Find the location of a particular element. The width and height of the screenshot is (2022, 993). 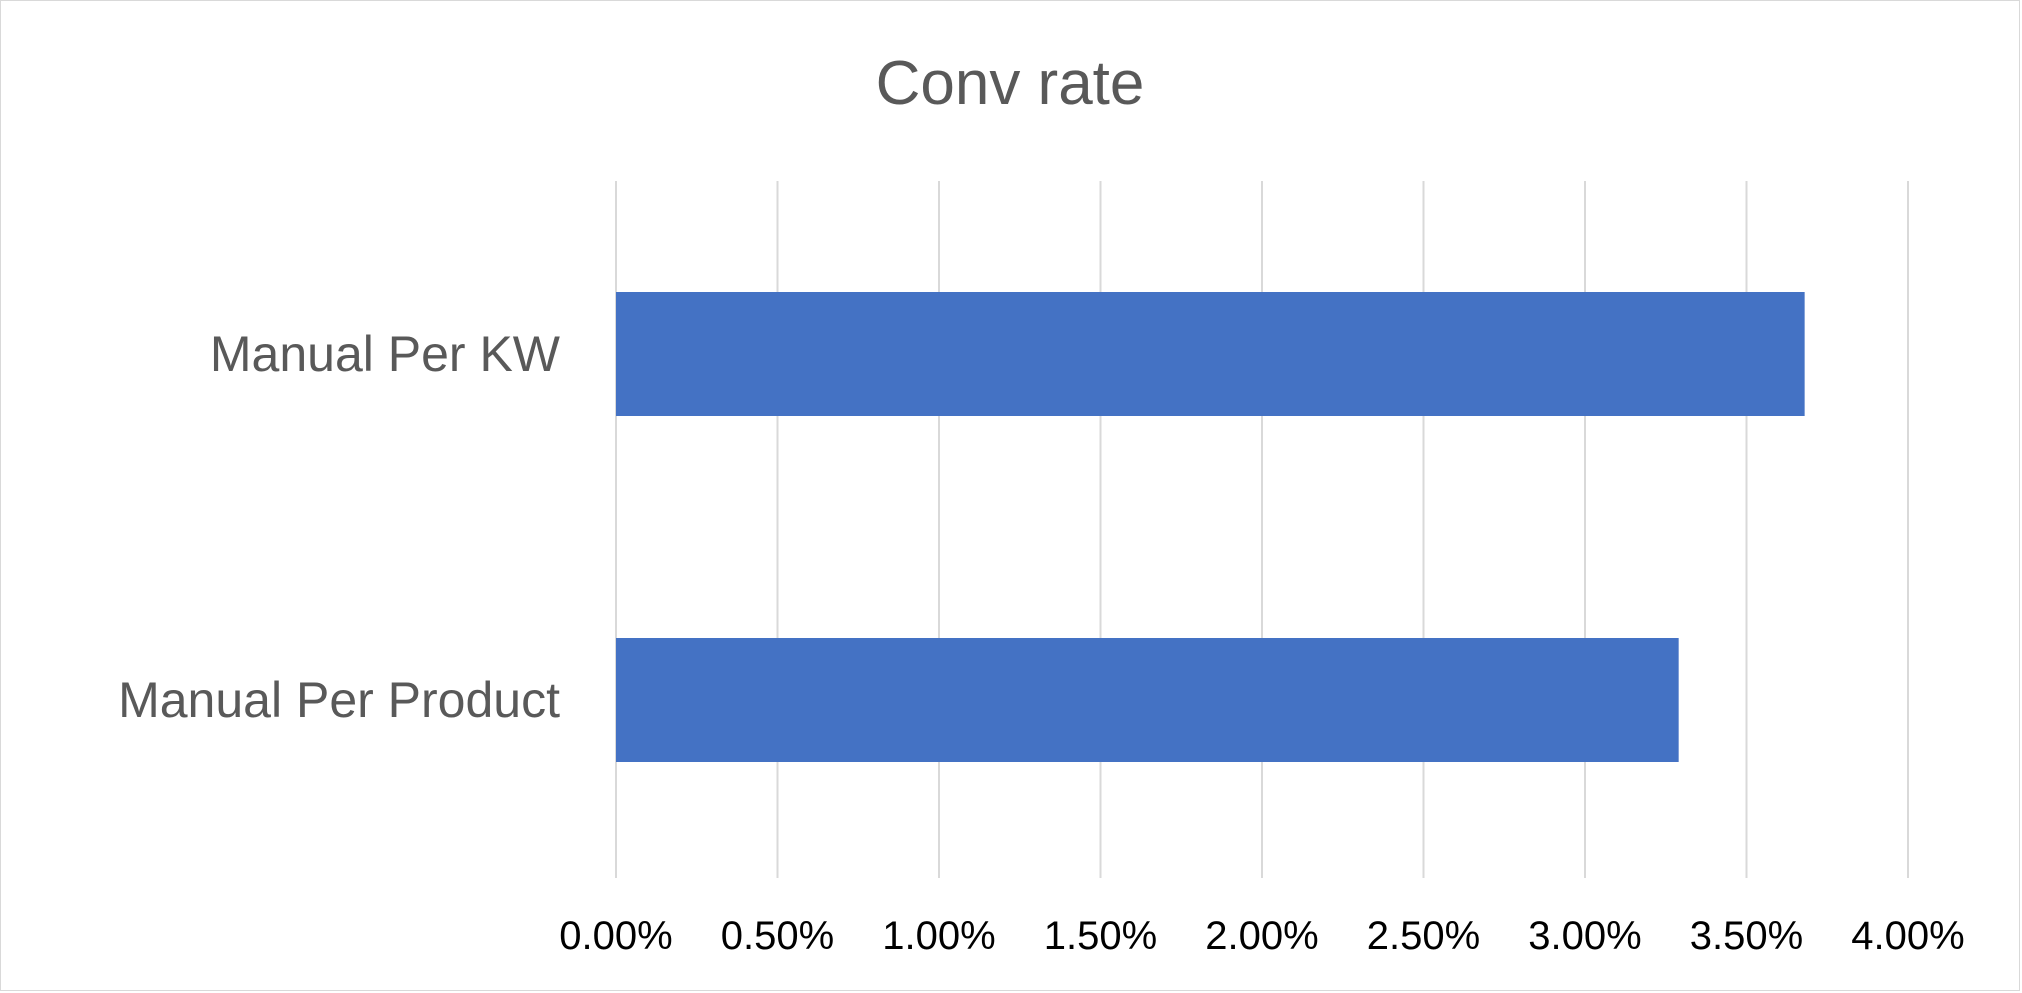

x-tick-label: 4.00% is located at coordinates (1907, 936).